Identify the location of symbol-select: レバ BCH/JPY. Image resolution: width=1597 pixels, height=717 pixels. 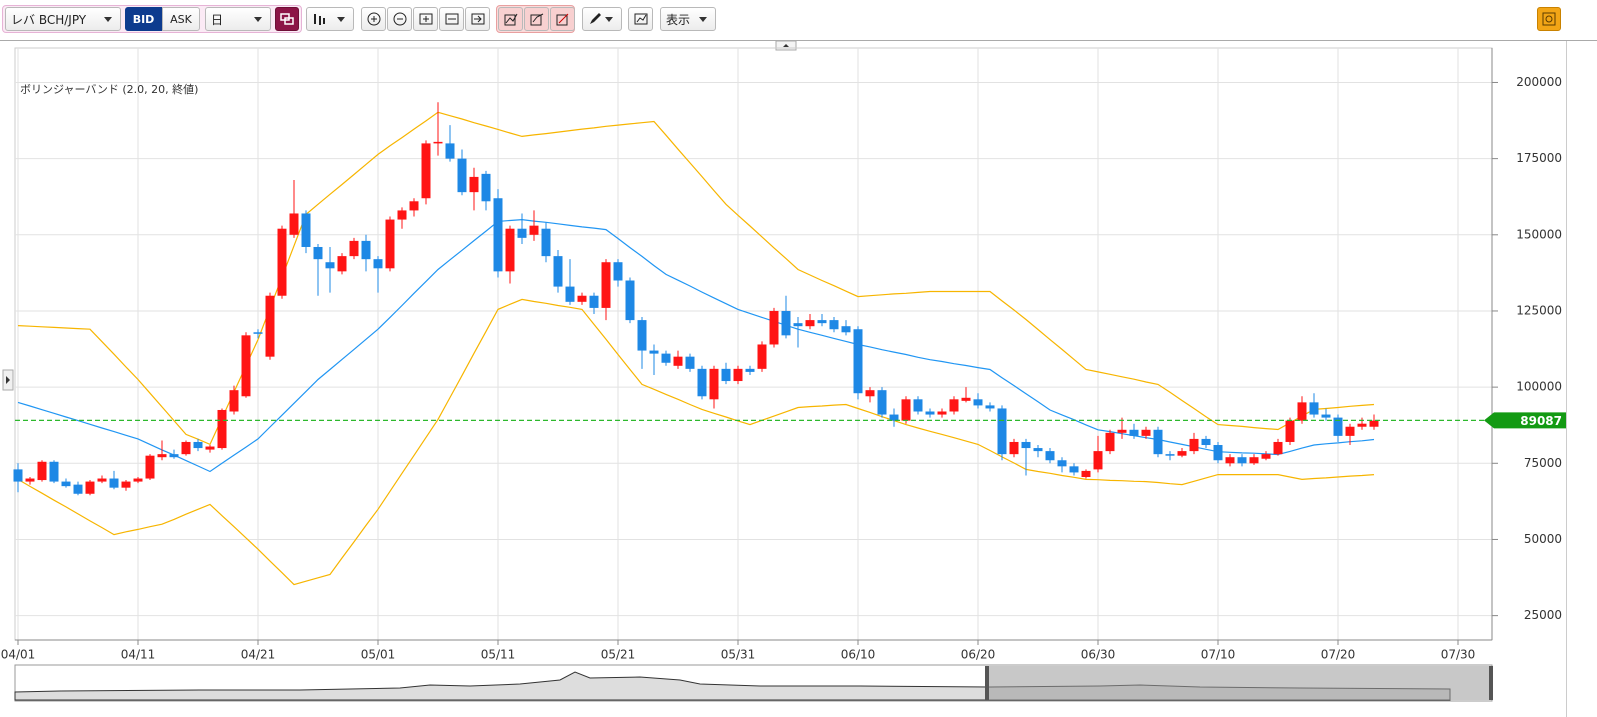
(63, 19).